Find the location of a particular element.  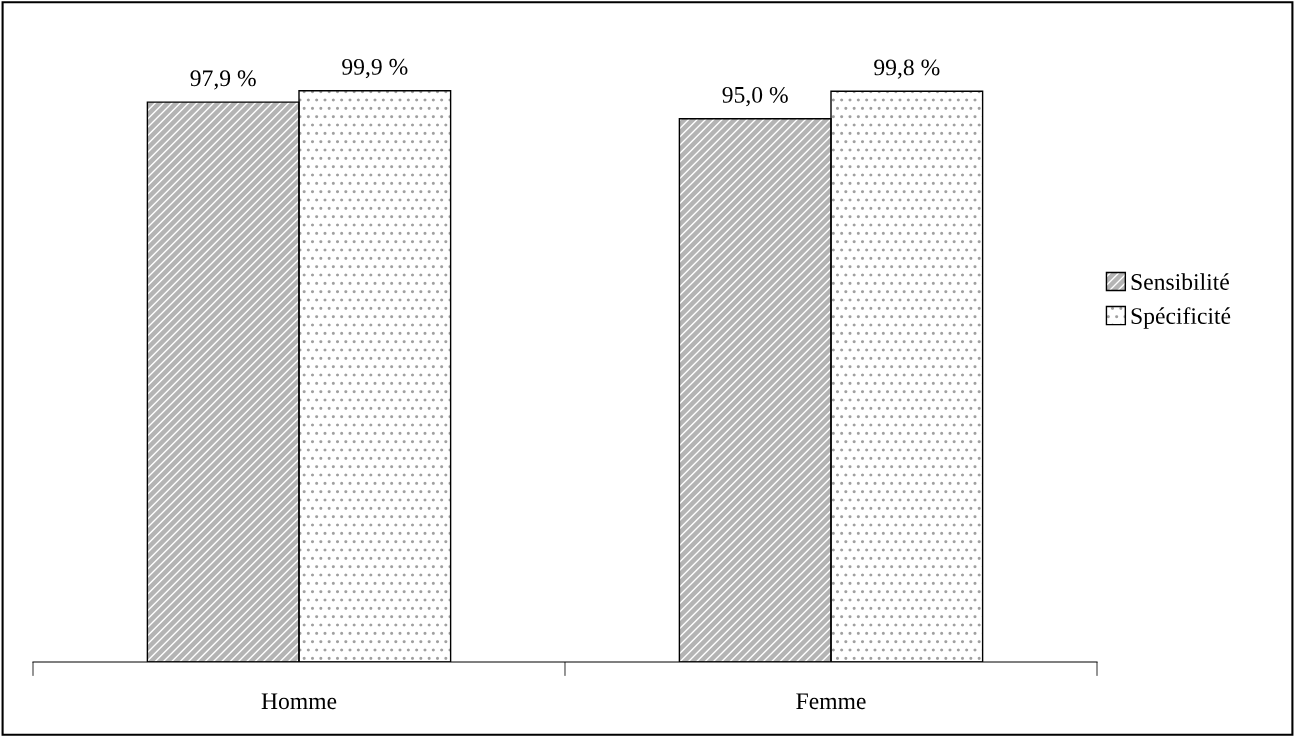

legend-label: Sensibilité is located at coordinates (1180, 281).